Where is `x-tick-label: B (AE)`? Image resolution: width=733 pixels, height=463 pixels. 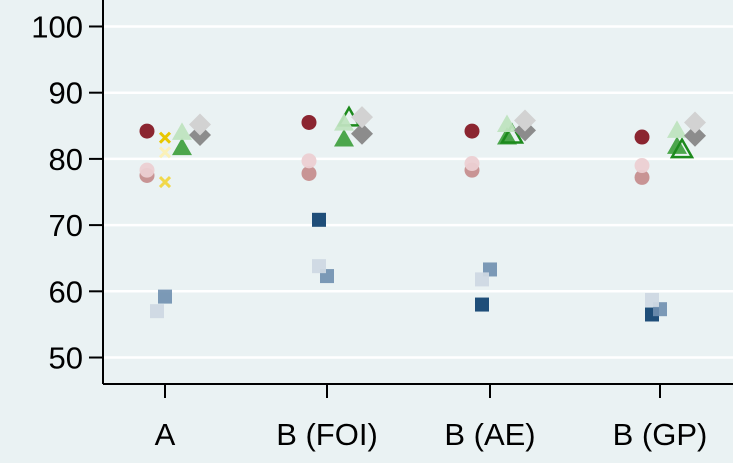
x-tick-label: B (AE) is located at coordinates (489, 434).